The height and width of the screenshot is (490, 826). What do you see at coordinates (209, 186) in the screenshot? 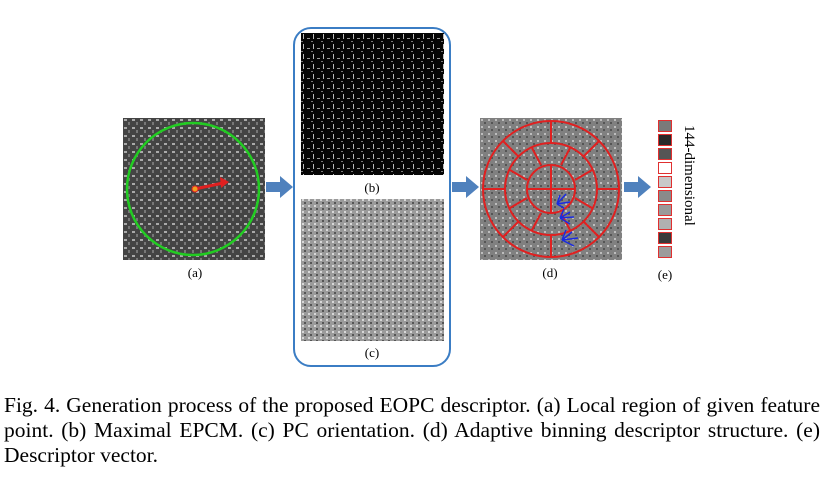
I see `main-orientation-arrow` at bounding box center [209, 186].